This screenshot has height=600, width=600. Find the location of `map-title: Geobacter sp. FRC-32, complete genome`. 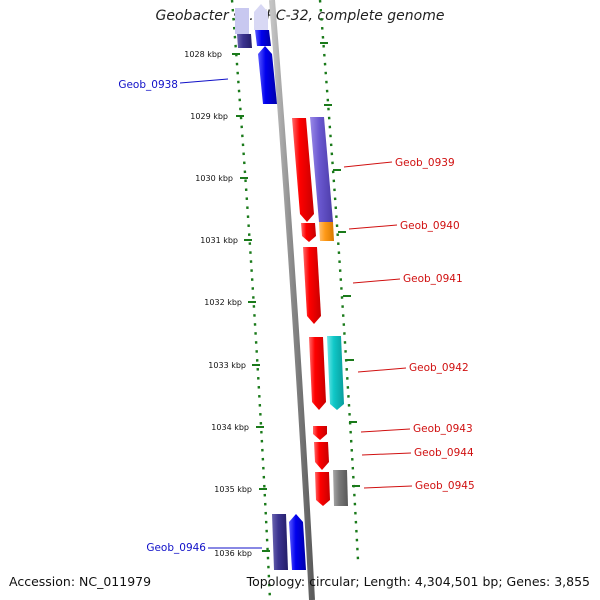

map-title: Geobacter sp. FRC-32, complete genome is located at coordinates (300, 16).